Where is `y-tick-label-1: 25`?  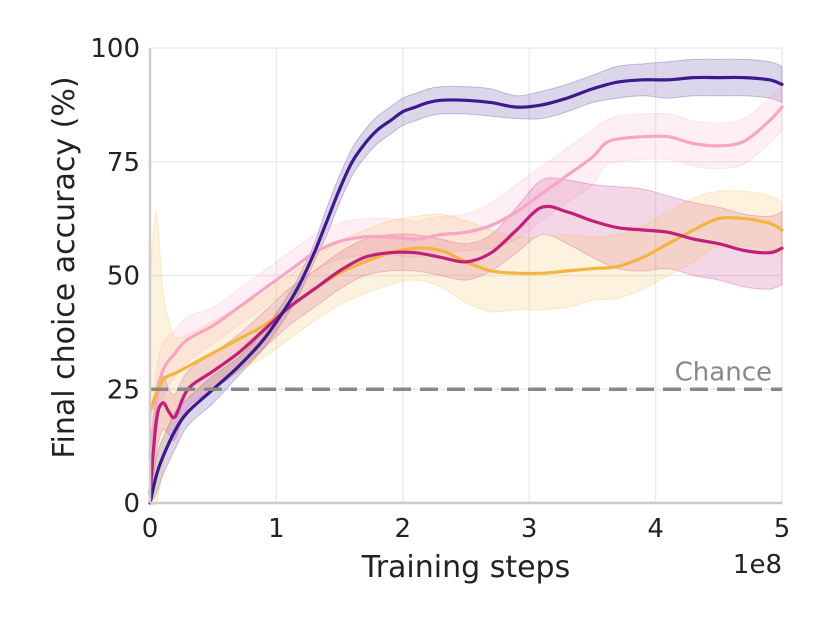 y-tick-label-1: 25 is located at coordinates (123, 390).